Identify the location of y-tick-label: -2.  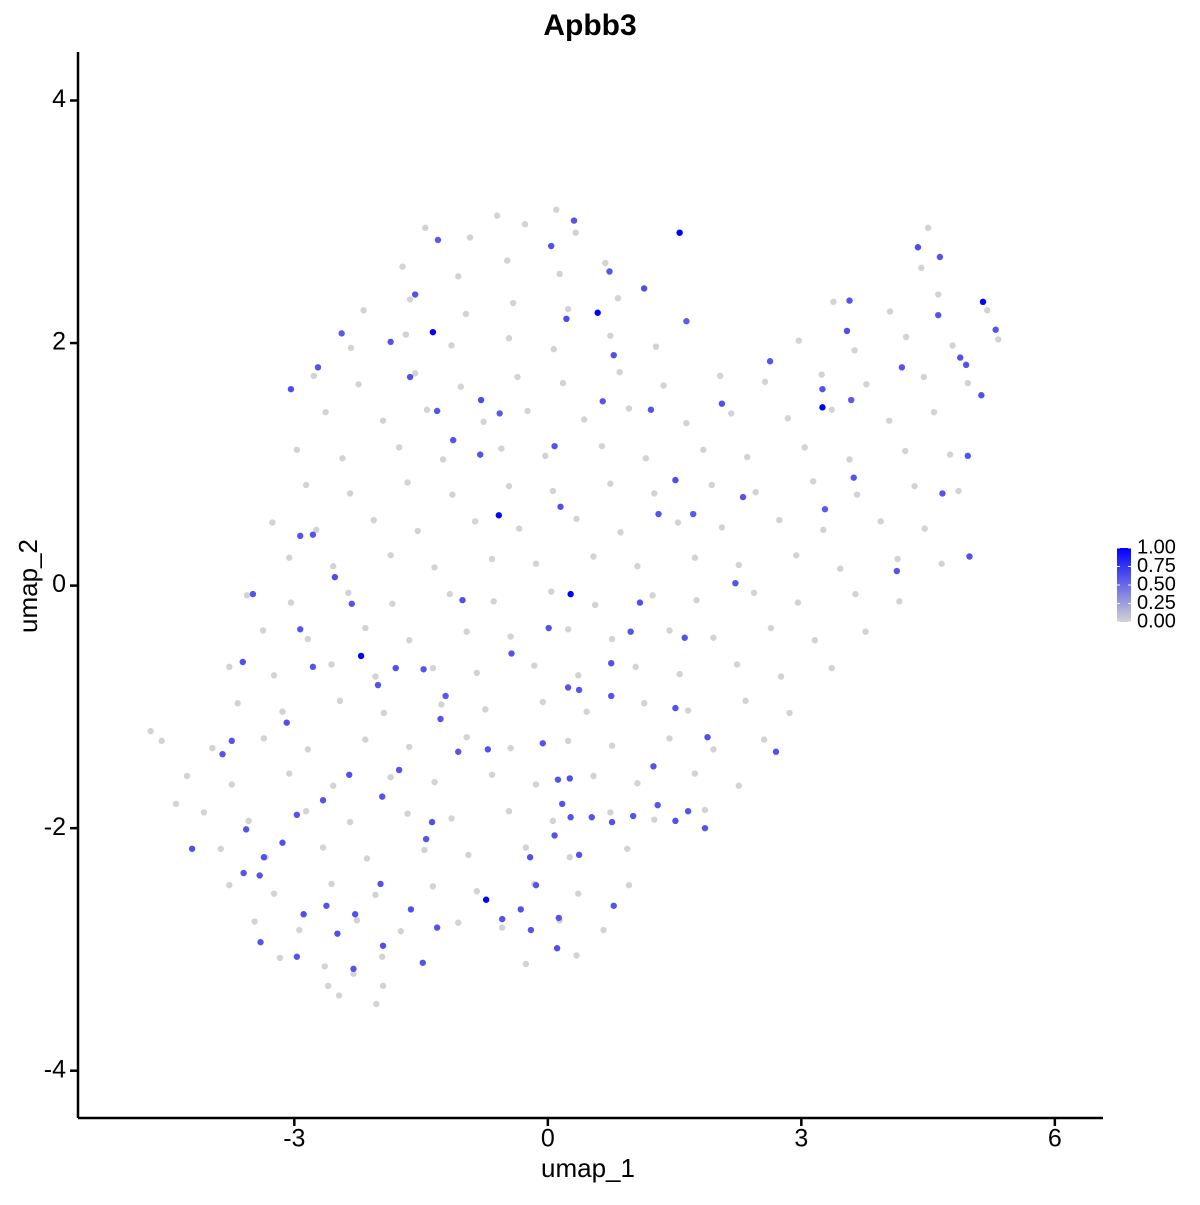
(55, 827).